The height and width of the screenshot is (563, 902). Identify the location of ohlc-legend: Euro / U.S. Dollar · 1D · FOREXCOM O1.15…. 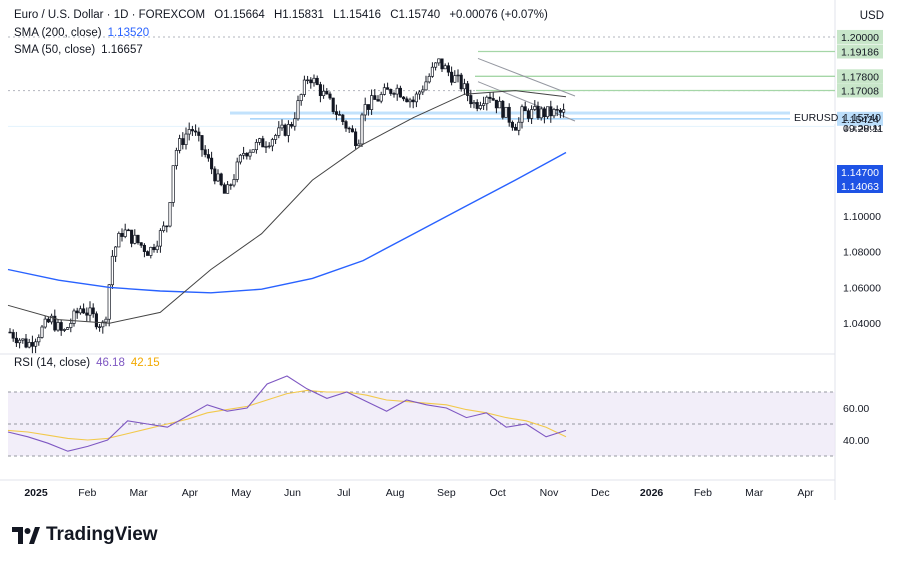
(284, 15).